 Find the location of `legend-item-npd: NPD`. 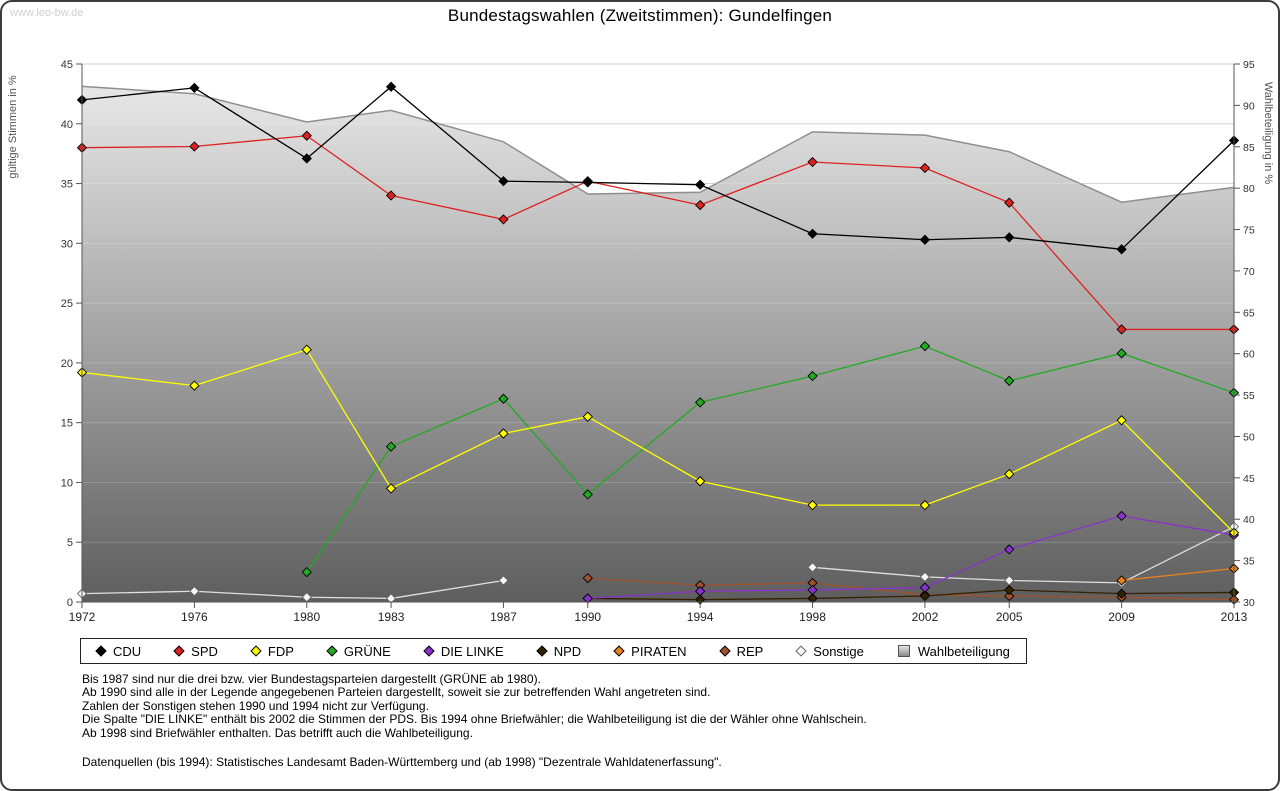

legend-item-npd: NPD is located at coordinates (559, 651).